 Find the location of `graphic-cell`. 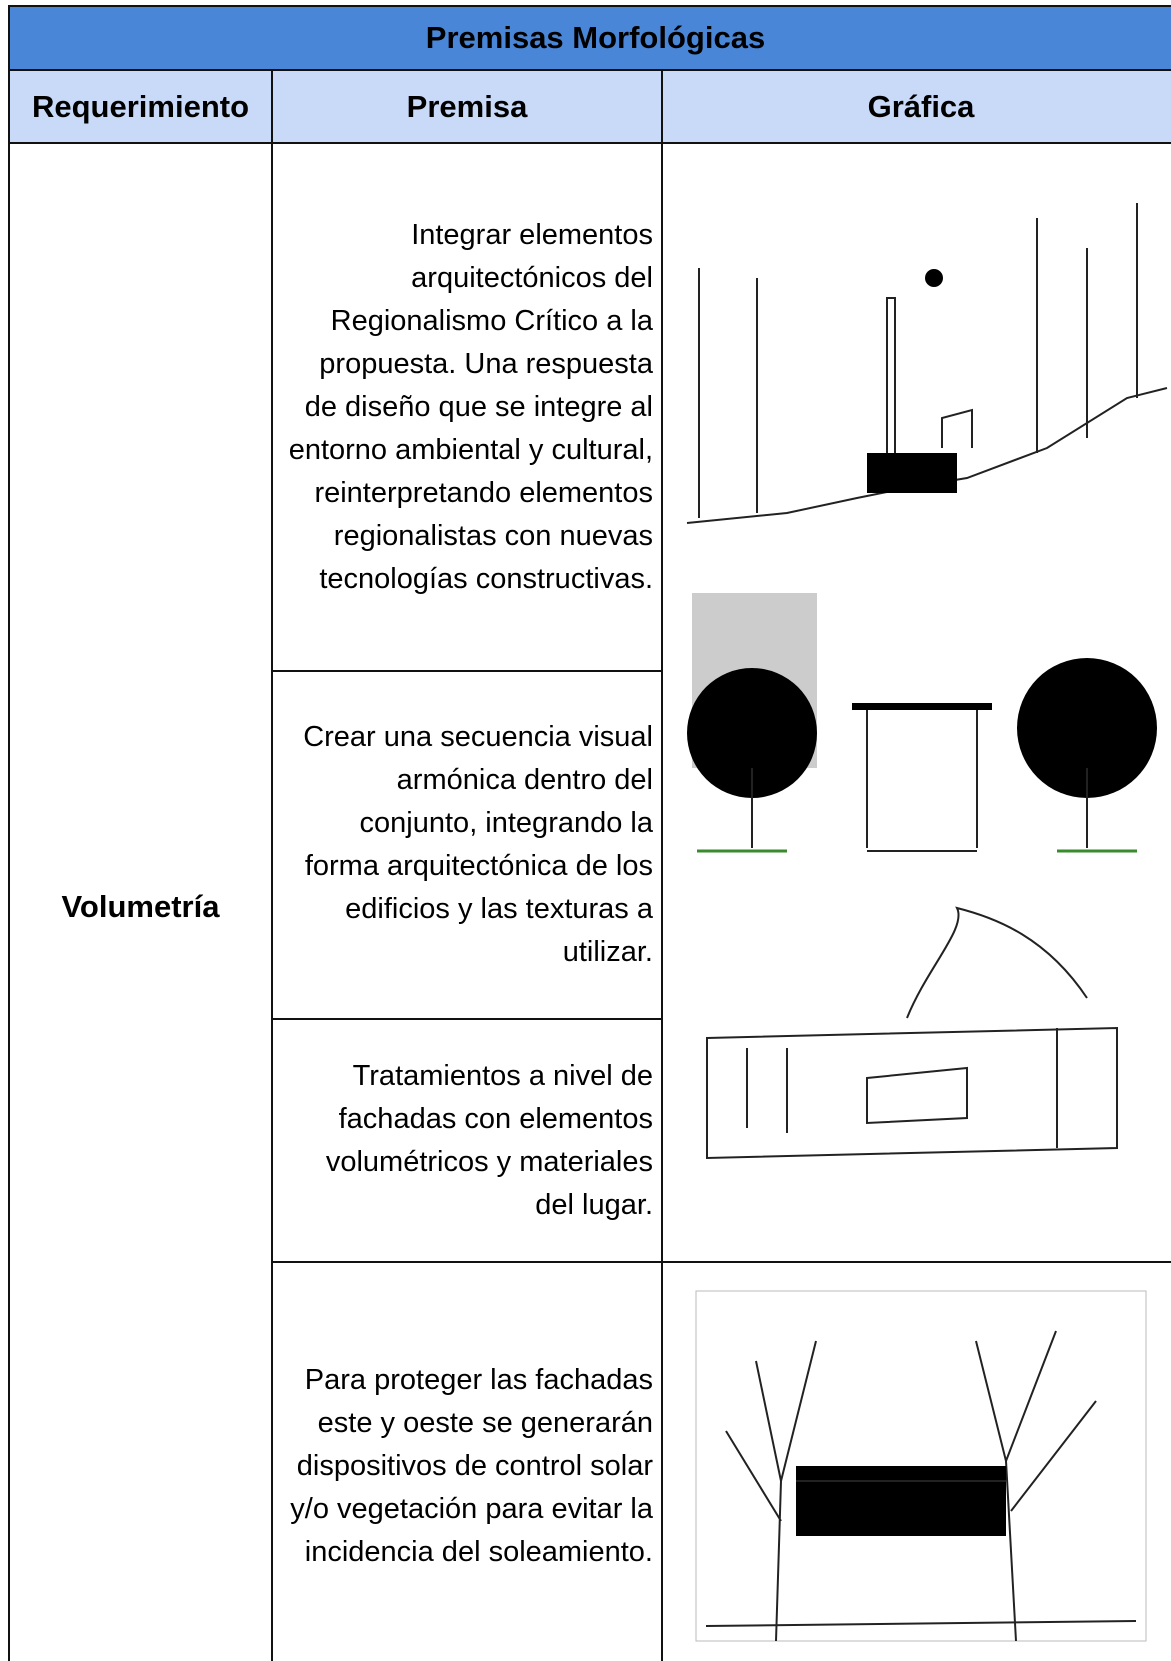

graphic-cell is located at coordinates (916, 1461).